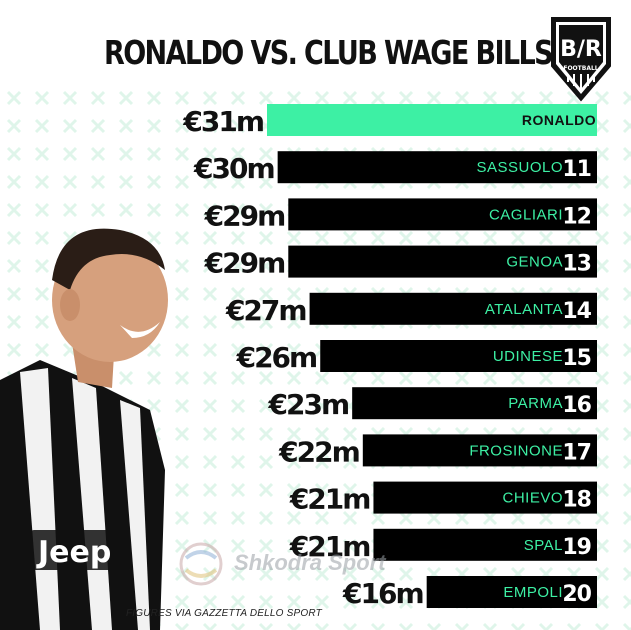 This screenshot has height=630, width=631. I want to click on rank-label: 20, so click(576, 594).